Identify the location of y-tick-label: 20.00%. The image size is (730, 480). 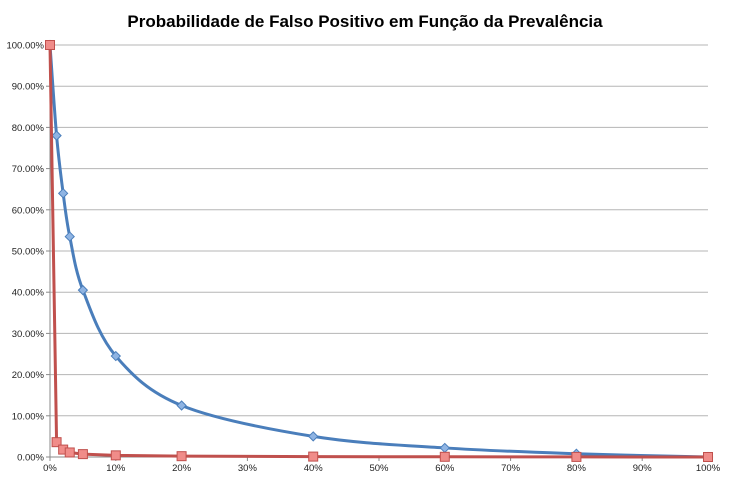
(28, 375).